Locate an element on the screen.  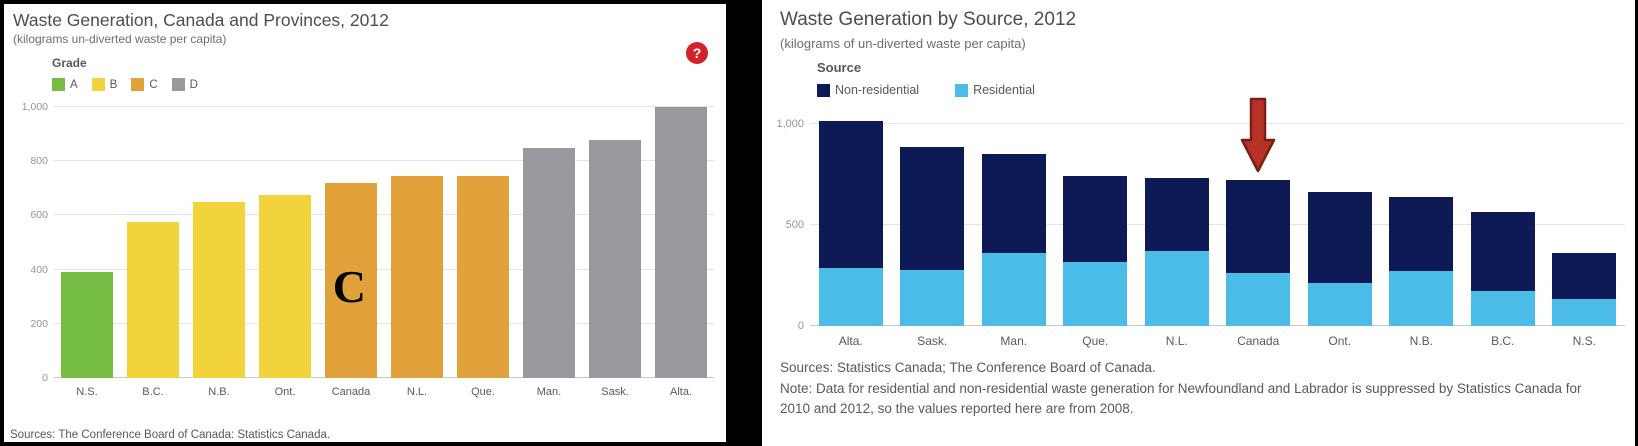
bar-alta-residential is located at coordinates (850, 297).